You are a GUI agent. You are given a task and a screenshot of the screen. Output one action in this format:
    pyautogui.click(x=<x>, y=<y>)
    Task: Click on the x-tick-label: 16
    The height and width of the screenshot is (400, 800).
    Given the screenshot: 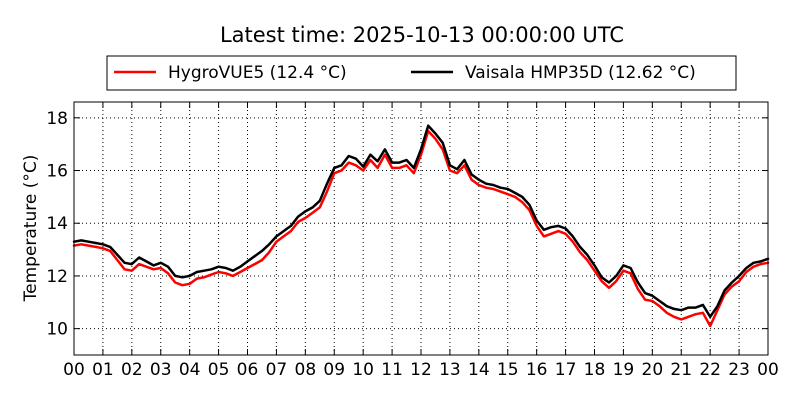 What is the action you would take?
    pyautogui.click(x=537, y=370)
    